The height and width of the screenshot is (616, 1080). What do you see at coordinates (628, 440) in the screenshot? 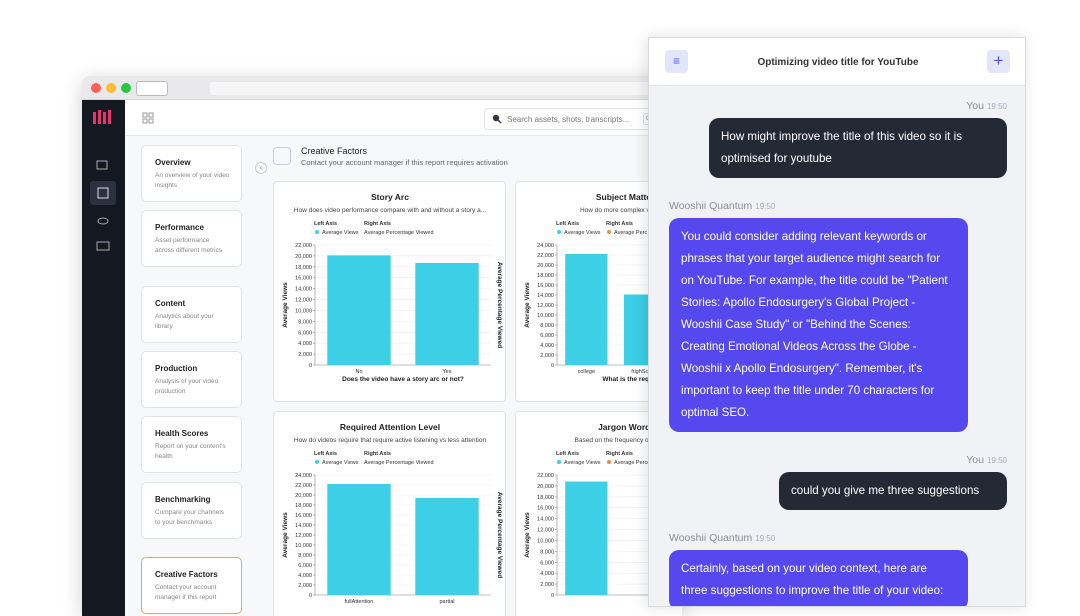
I see `chart-subtitle: Based on the frequency of jargon words` at bounding box center [628, 440].